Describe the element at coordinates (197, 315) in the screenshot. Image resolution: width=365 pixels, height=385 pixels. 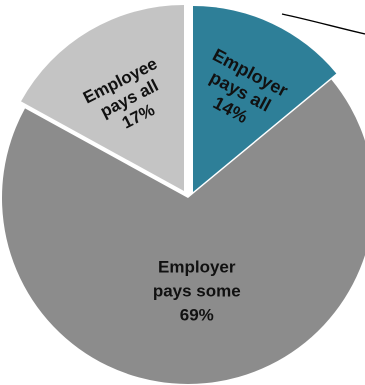
I see `pie-label-line: 69%` at that location.